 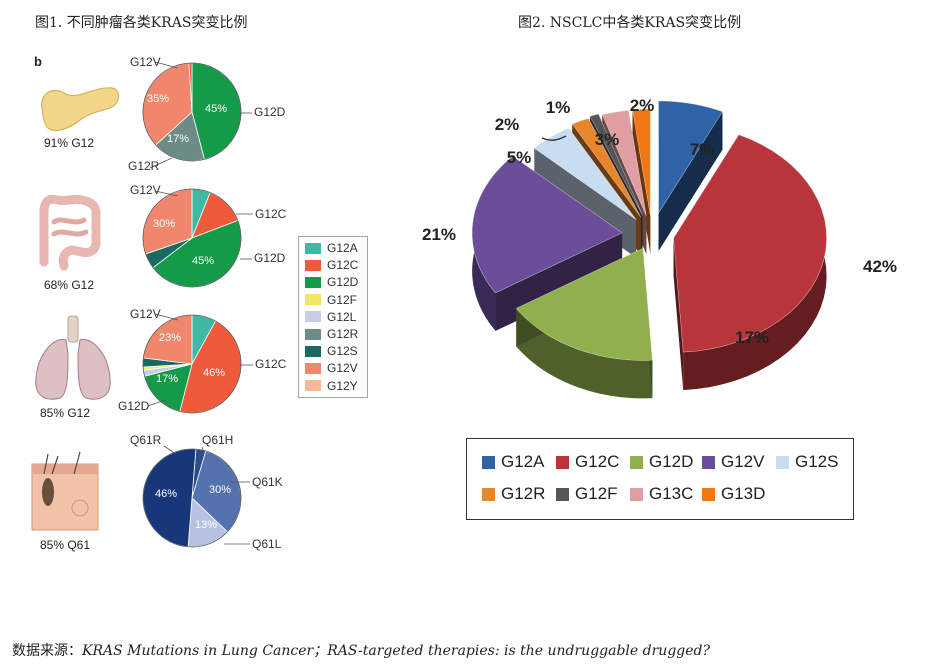 I want to click on fig2-legend-item-g13c: G13C, so click(x=661, y=494).